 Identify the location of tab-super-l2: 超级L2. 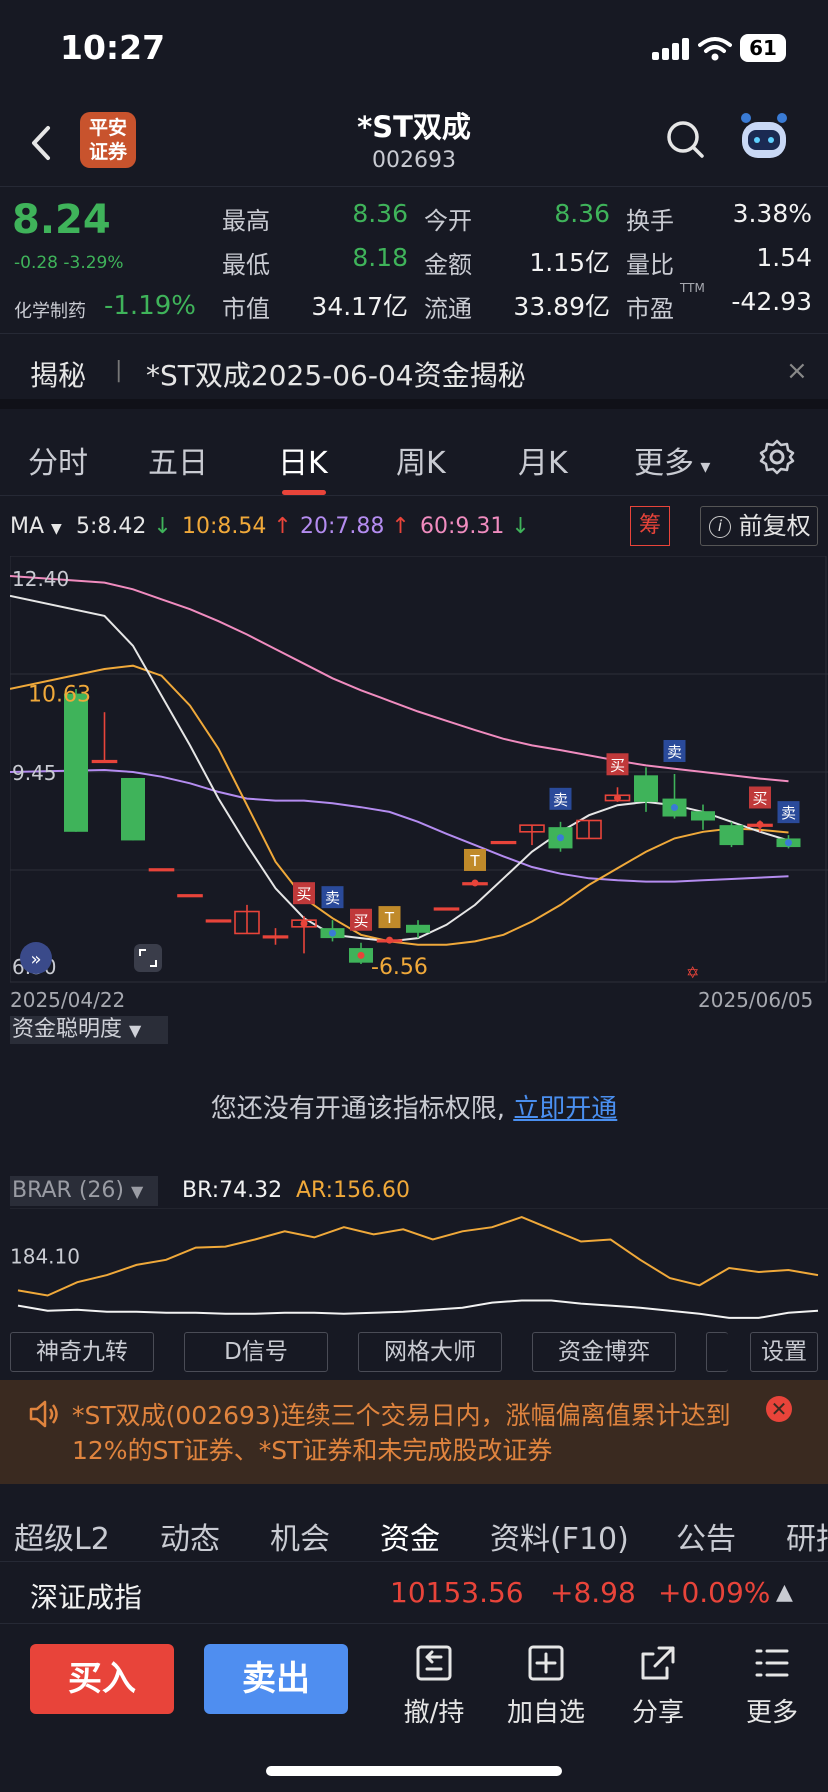
(62, 1539).